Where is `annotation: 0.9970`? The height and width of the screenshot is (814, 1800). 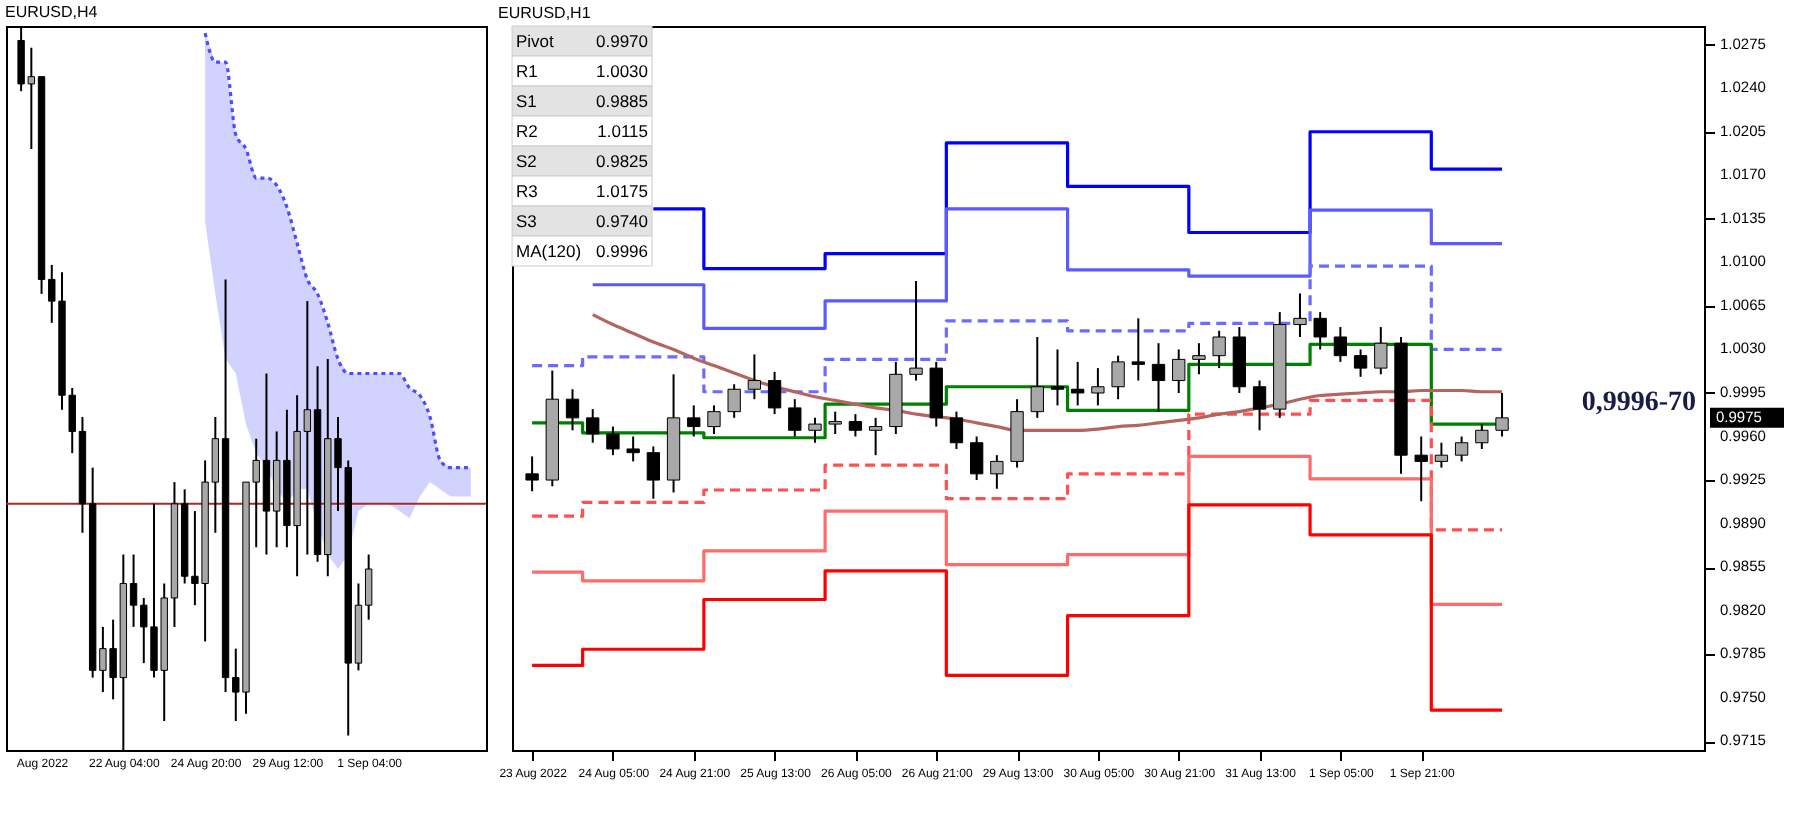
annotation: 0.9970 is located at coordinates (622, 41).